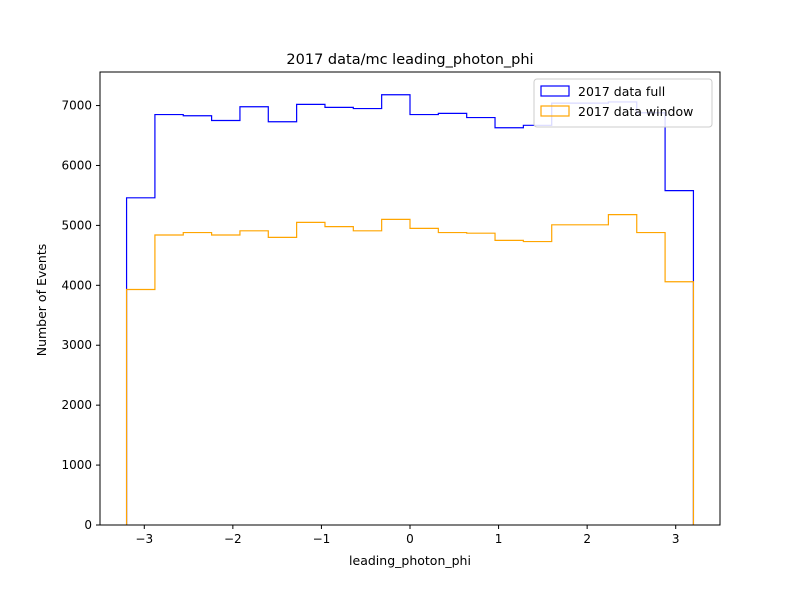 The height and width of the screenshot is (600, 800). I want to click on x-axis-label: leading_photon_phi, so click(410, 560).